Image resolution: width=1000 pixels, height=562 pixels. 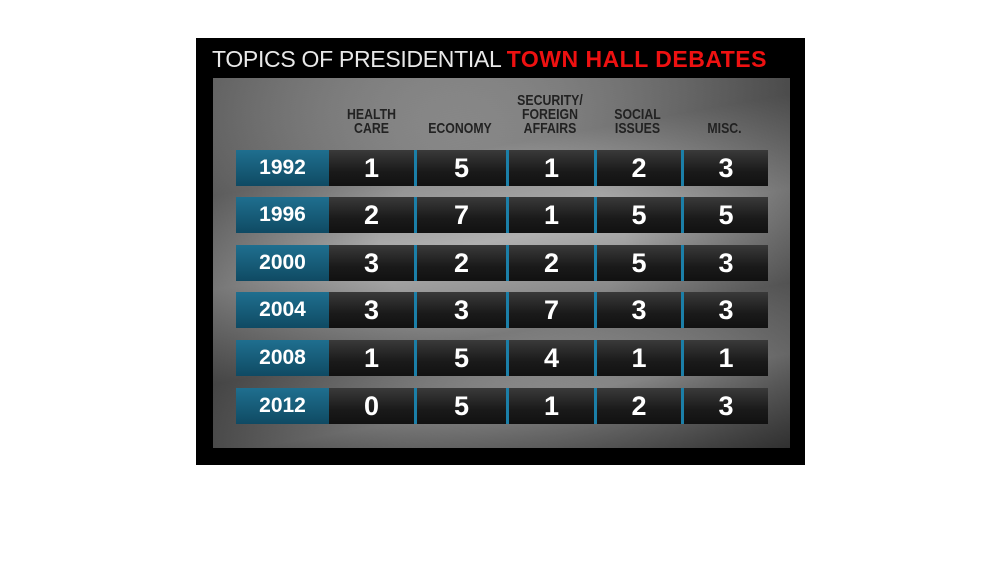 I want to click on table-row: 1996 2 7 1 5 5, so click(x=502, y=215).